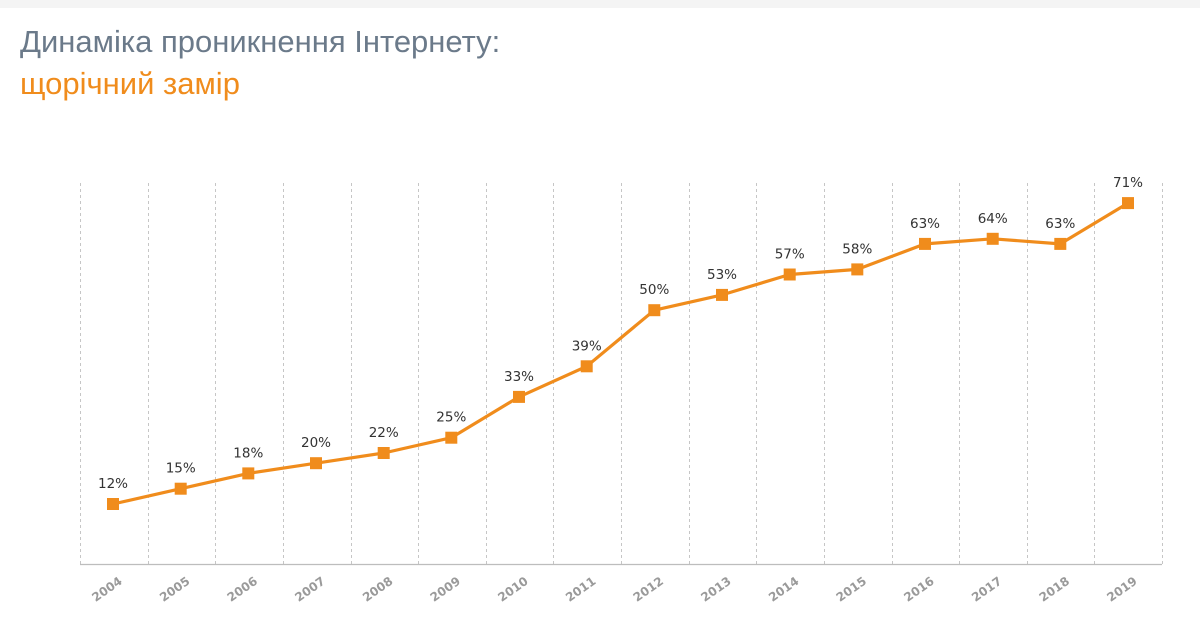 This screenshot has width=1200, height=624. I want to click on x-tick-label: 2017, so click(986, 589).